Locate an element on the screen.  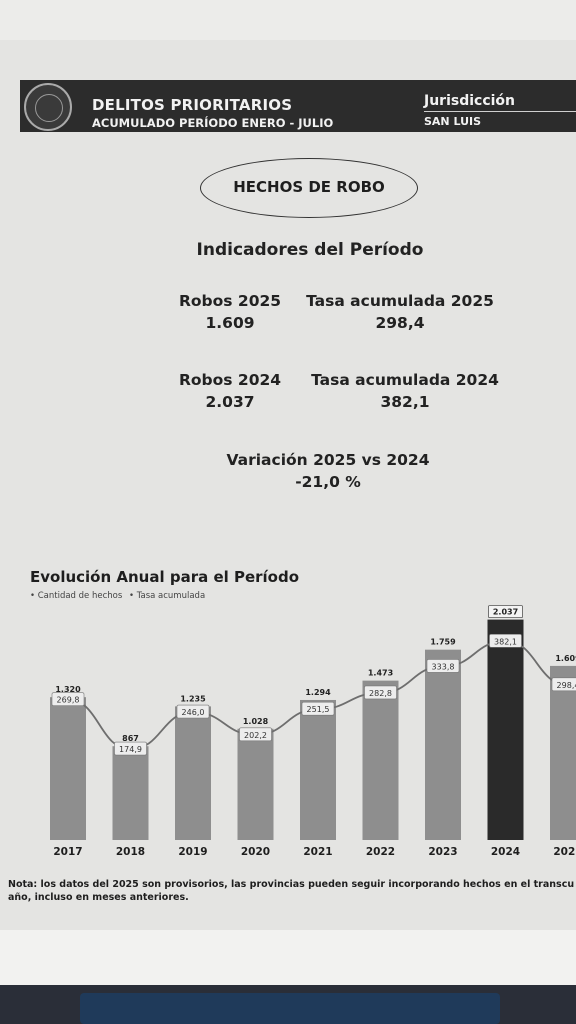
bar-value-label-2020: 1.028 is located at coordinates (256, 721).